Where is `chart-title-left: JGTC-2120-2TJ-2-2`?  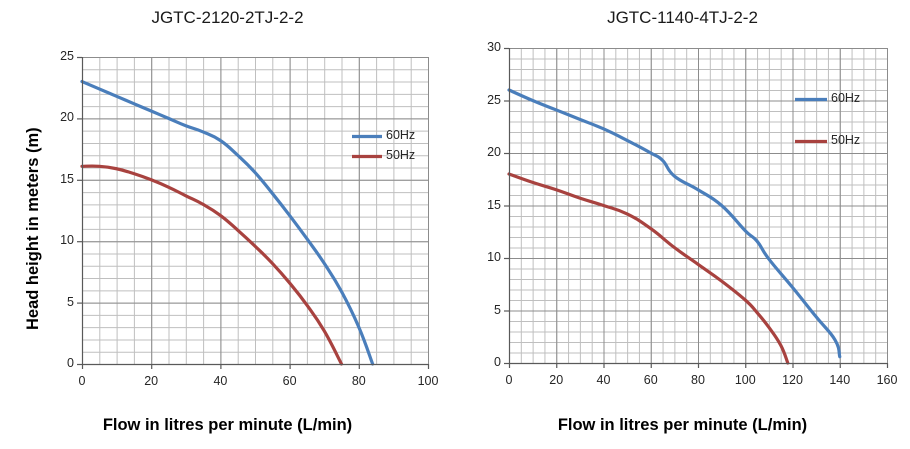 chart-title-left: JGTC-2120-2TJ-2-2 is located at coordinates (227, 17).